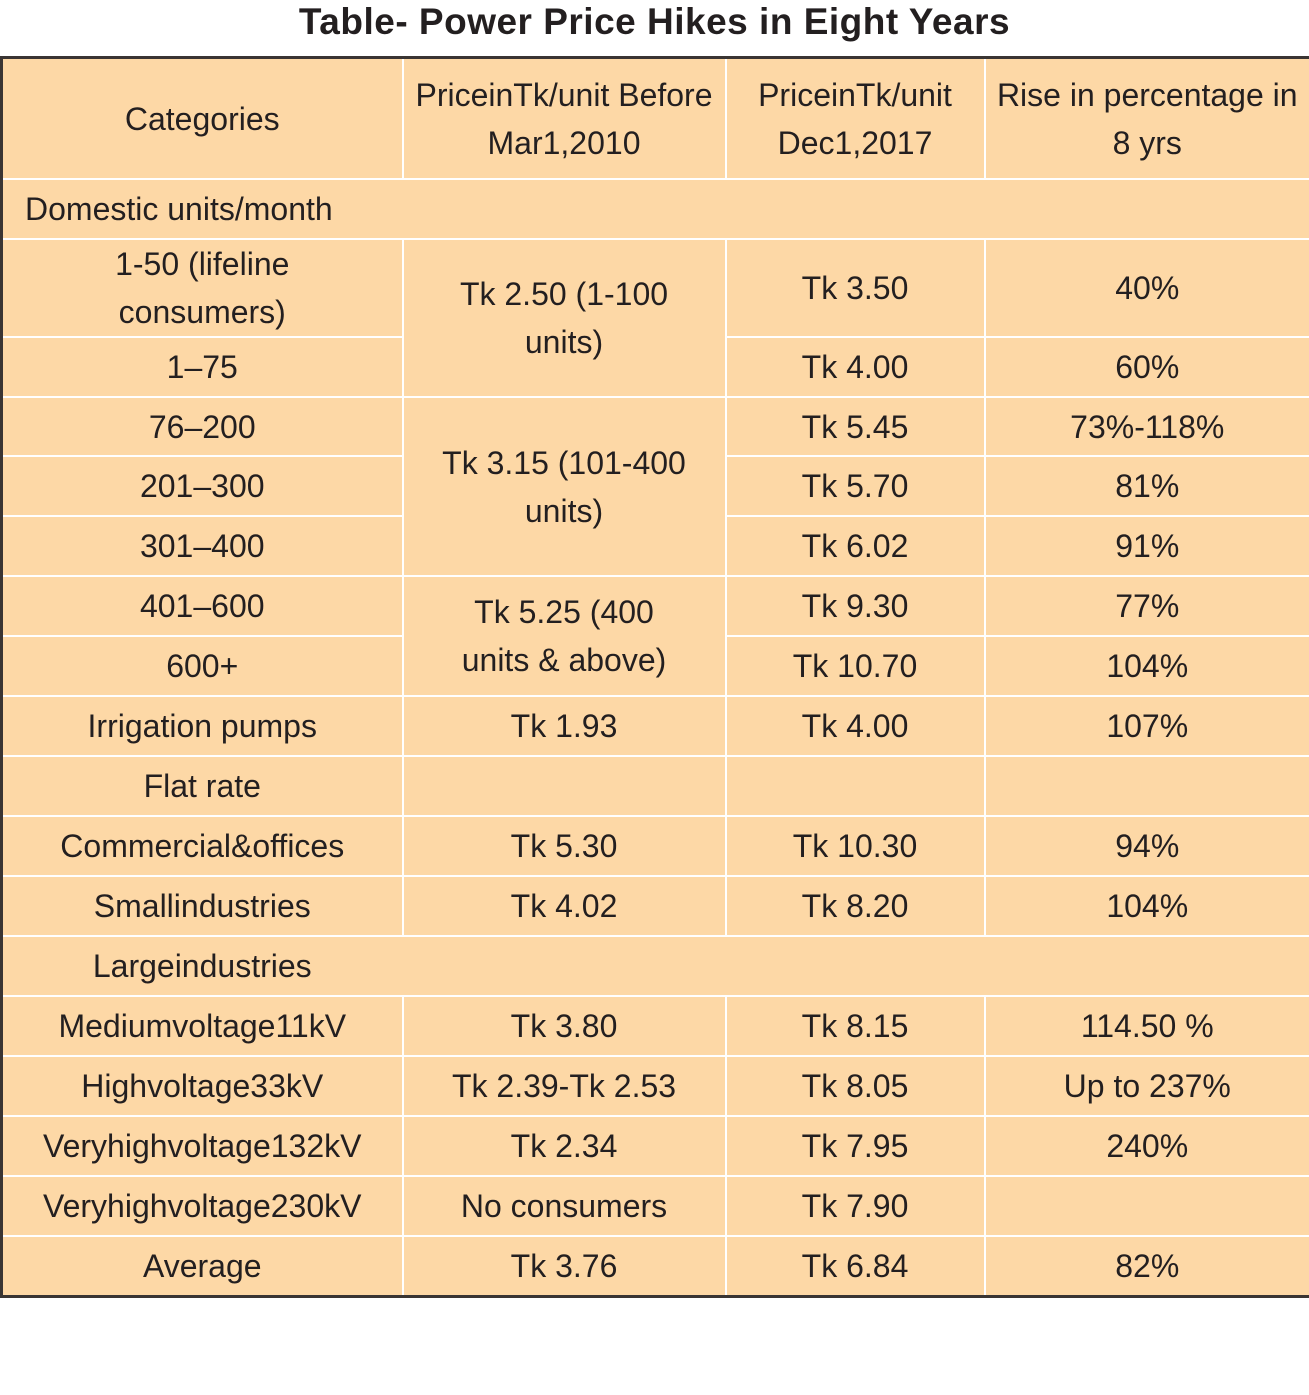  Describe the element at coordinates (855, 546) in the screenshot. I see `dec2017-cell: Tk 6.02` at that location.